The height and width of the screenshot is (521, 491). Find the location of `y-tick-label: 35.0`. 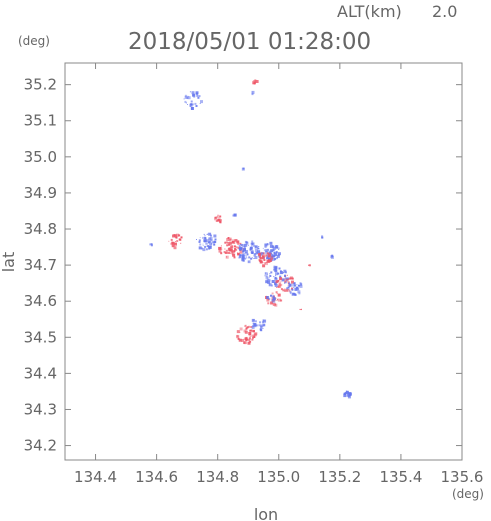

y-tick-label: 35.0 is located at coordinates (40, 157).